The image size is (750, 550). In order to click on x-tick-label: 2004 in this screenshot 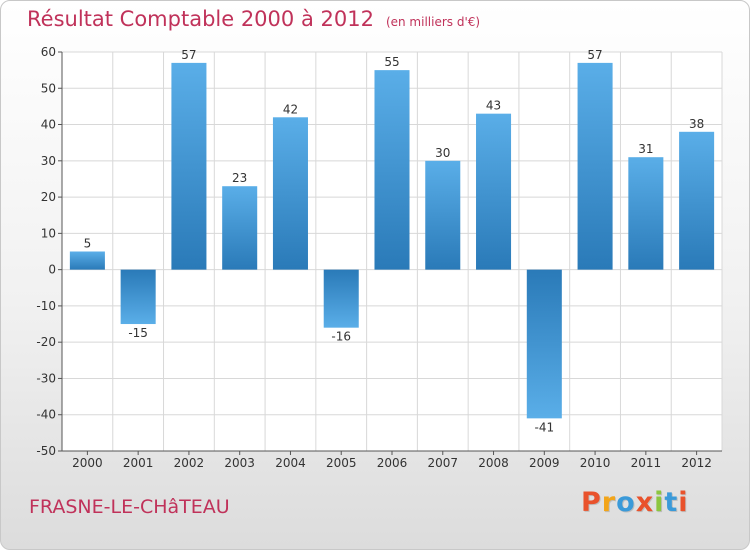, I will do `click(290, 463)`.